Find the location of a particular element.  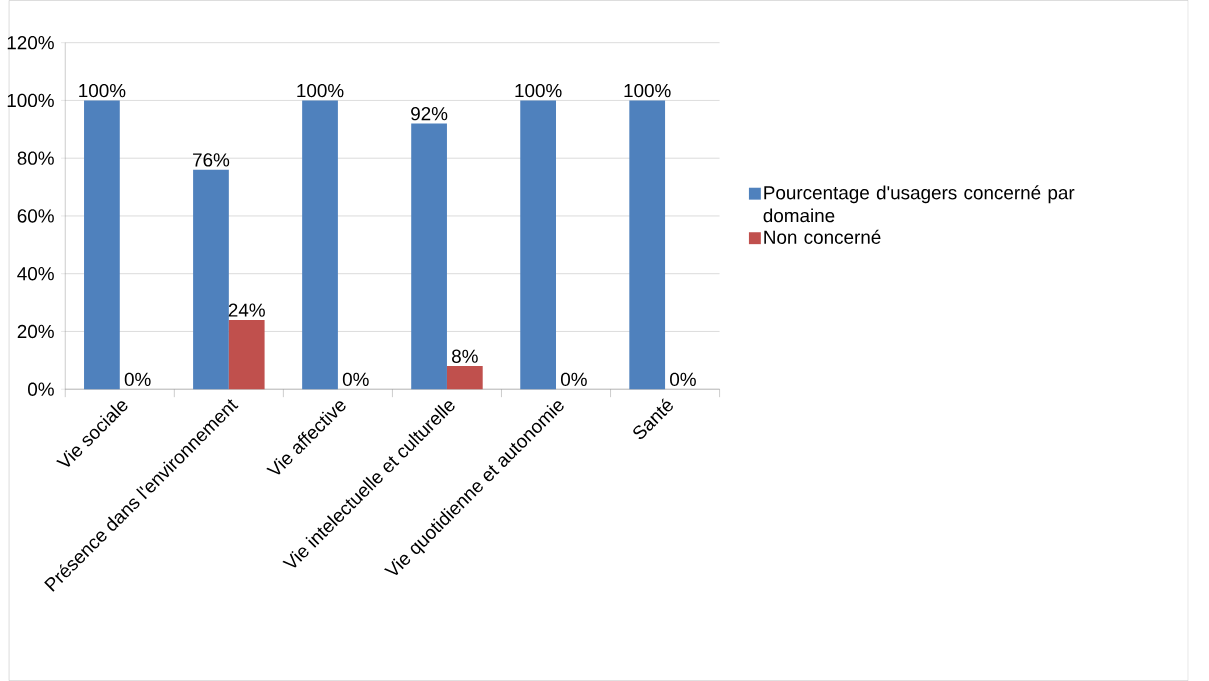

y-tick-label: 0% is located at coordinates (41, 389).